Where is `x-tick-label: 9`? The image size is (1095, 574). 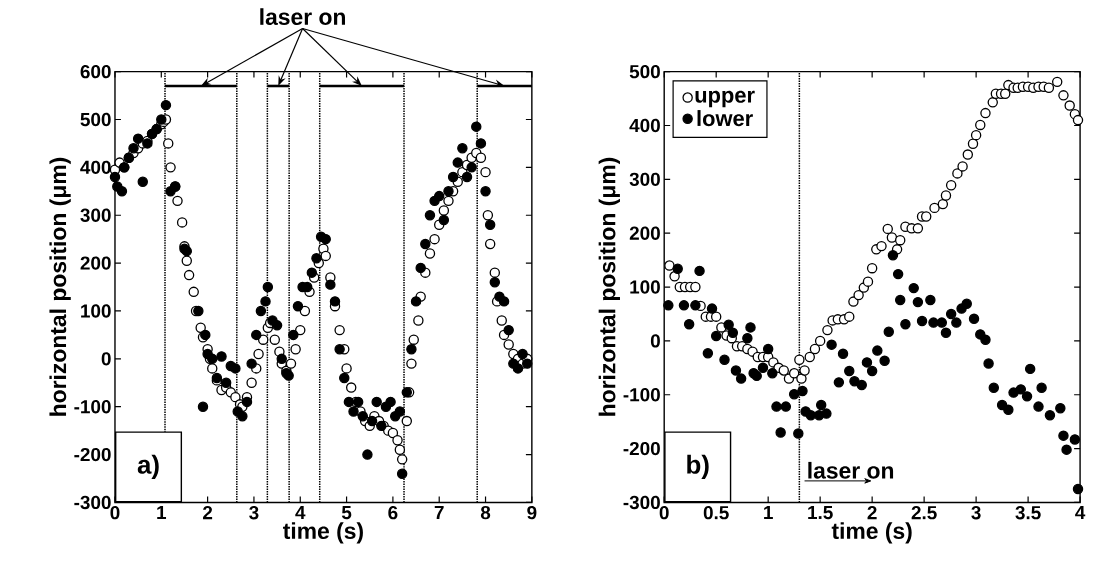
x-tick-label: 9 is located at coordinates (532, 512).